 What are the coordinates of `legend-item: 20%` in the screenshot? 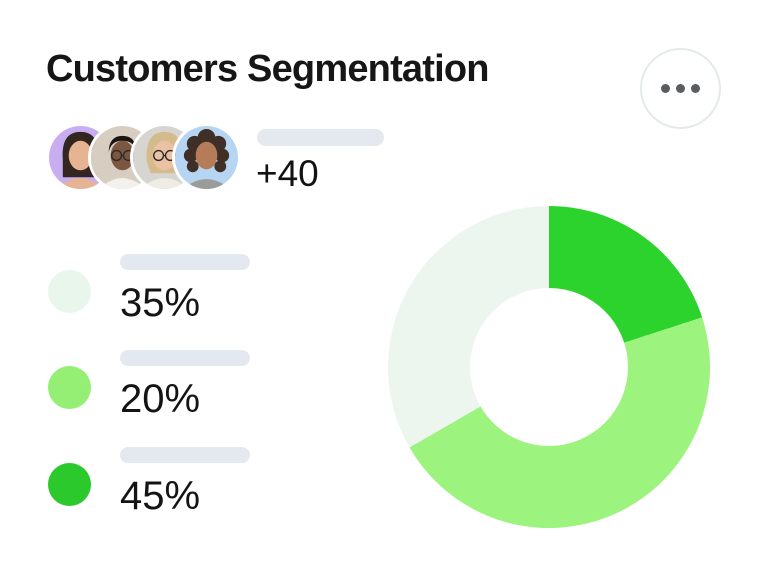 It's located at (153, 396).